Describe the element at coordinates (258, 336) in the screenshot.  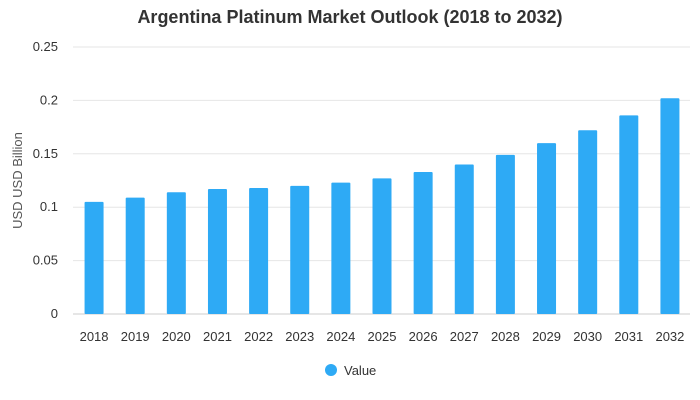
I see `x-tick-label: 2022` at that location.